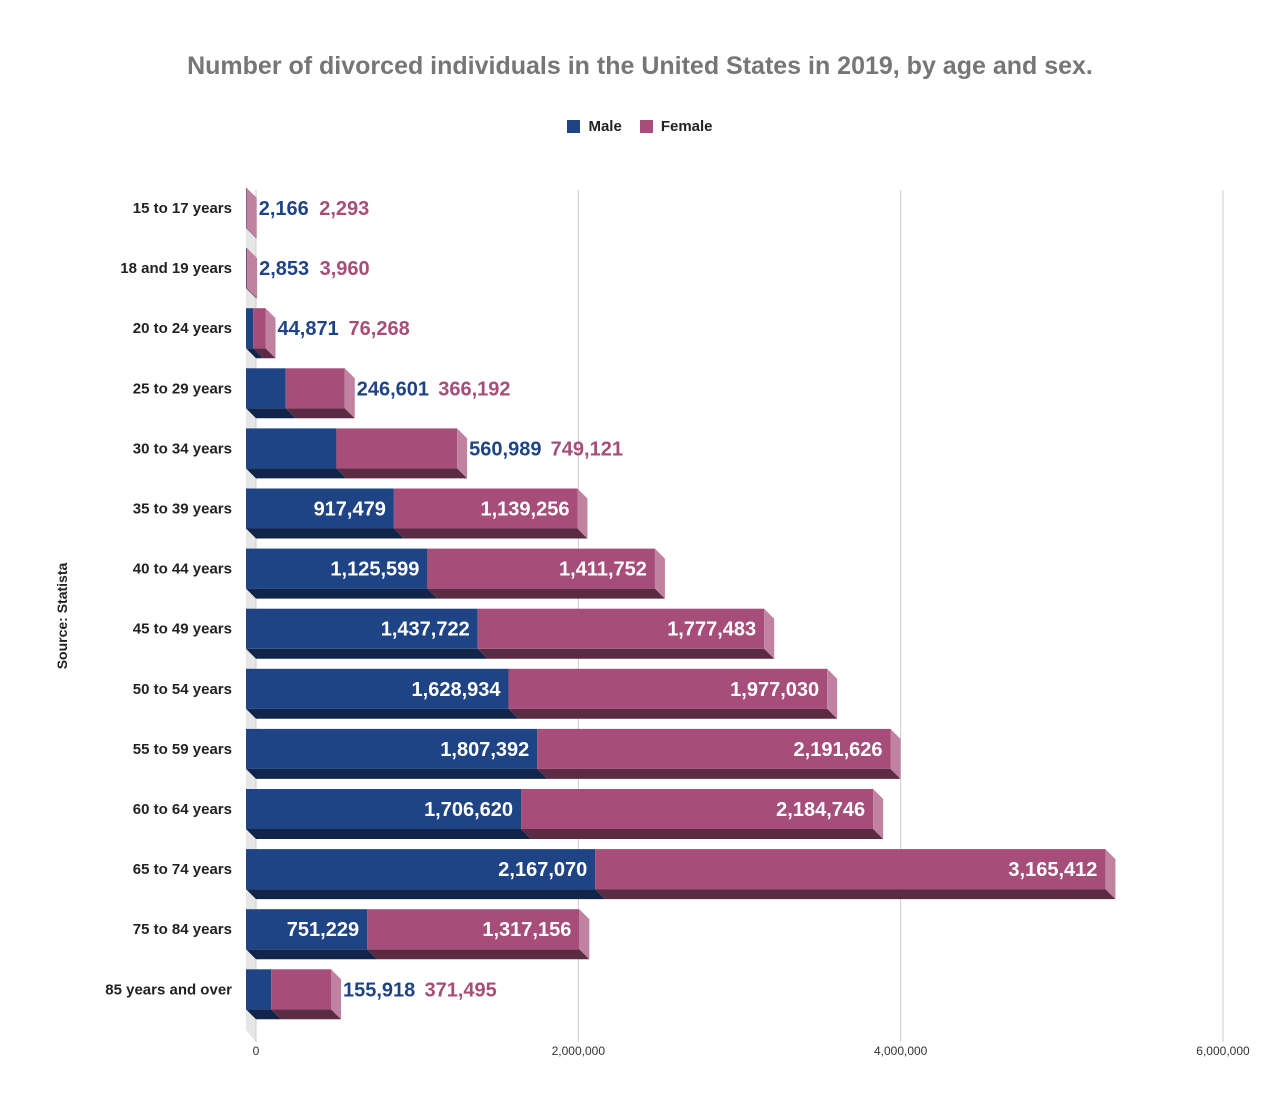 This screenshot has width=1280, height=1113. What do you see at coordinates (587, 449) in the screenshot?
I see `value-label-female: 749,121` at bounding box center [587, 449].